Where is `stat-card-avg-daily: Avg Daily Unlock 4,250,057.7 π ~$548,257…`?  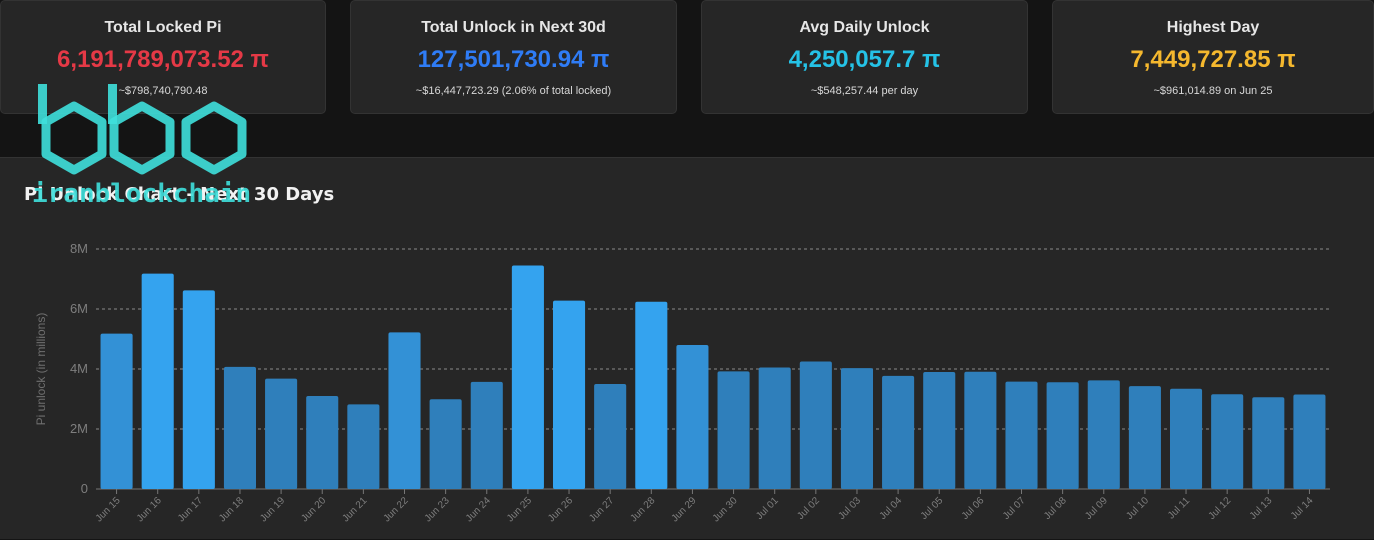
stat-card-avg-daily: Avg Daily Unlock 4,250,057.7 π ~$548,257… is located at coordinates (864, 57).